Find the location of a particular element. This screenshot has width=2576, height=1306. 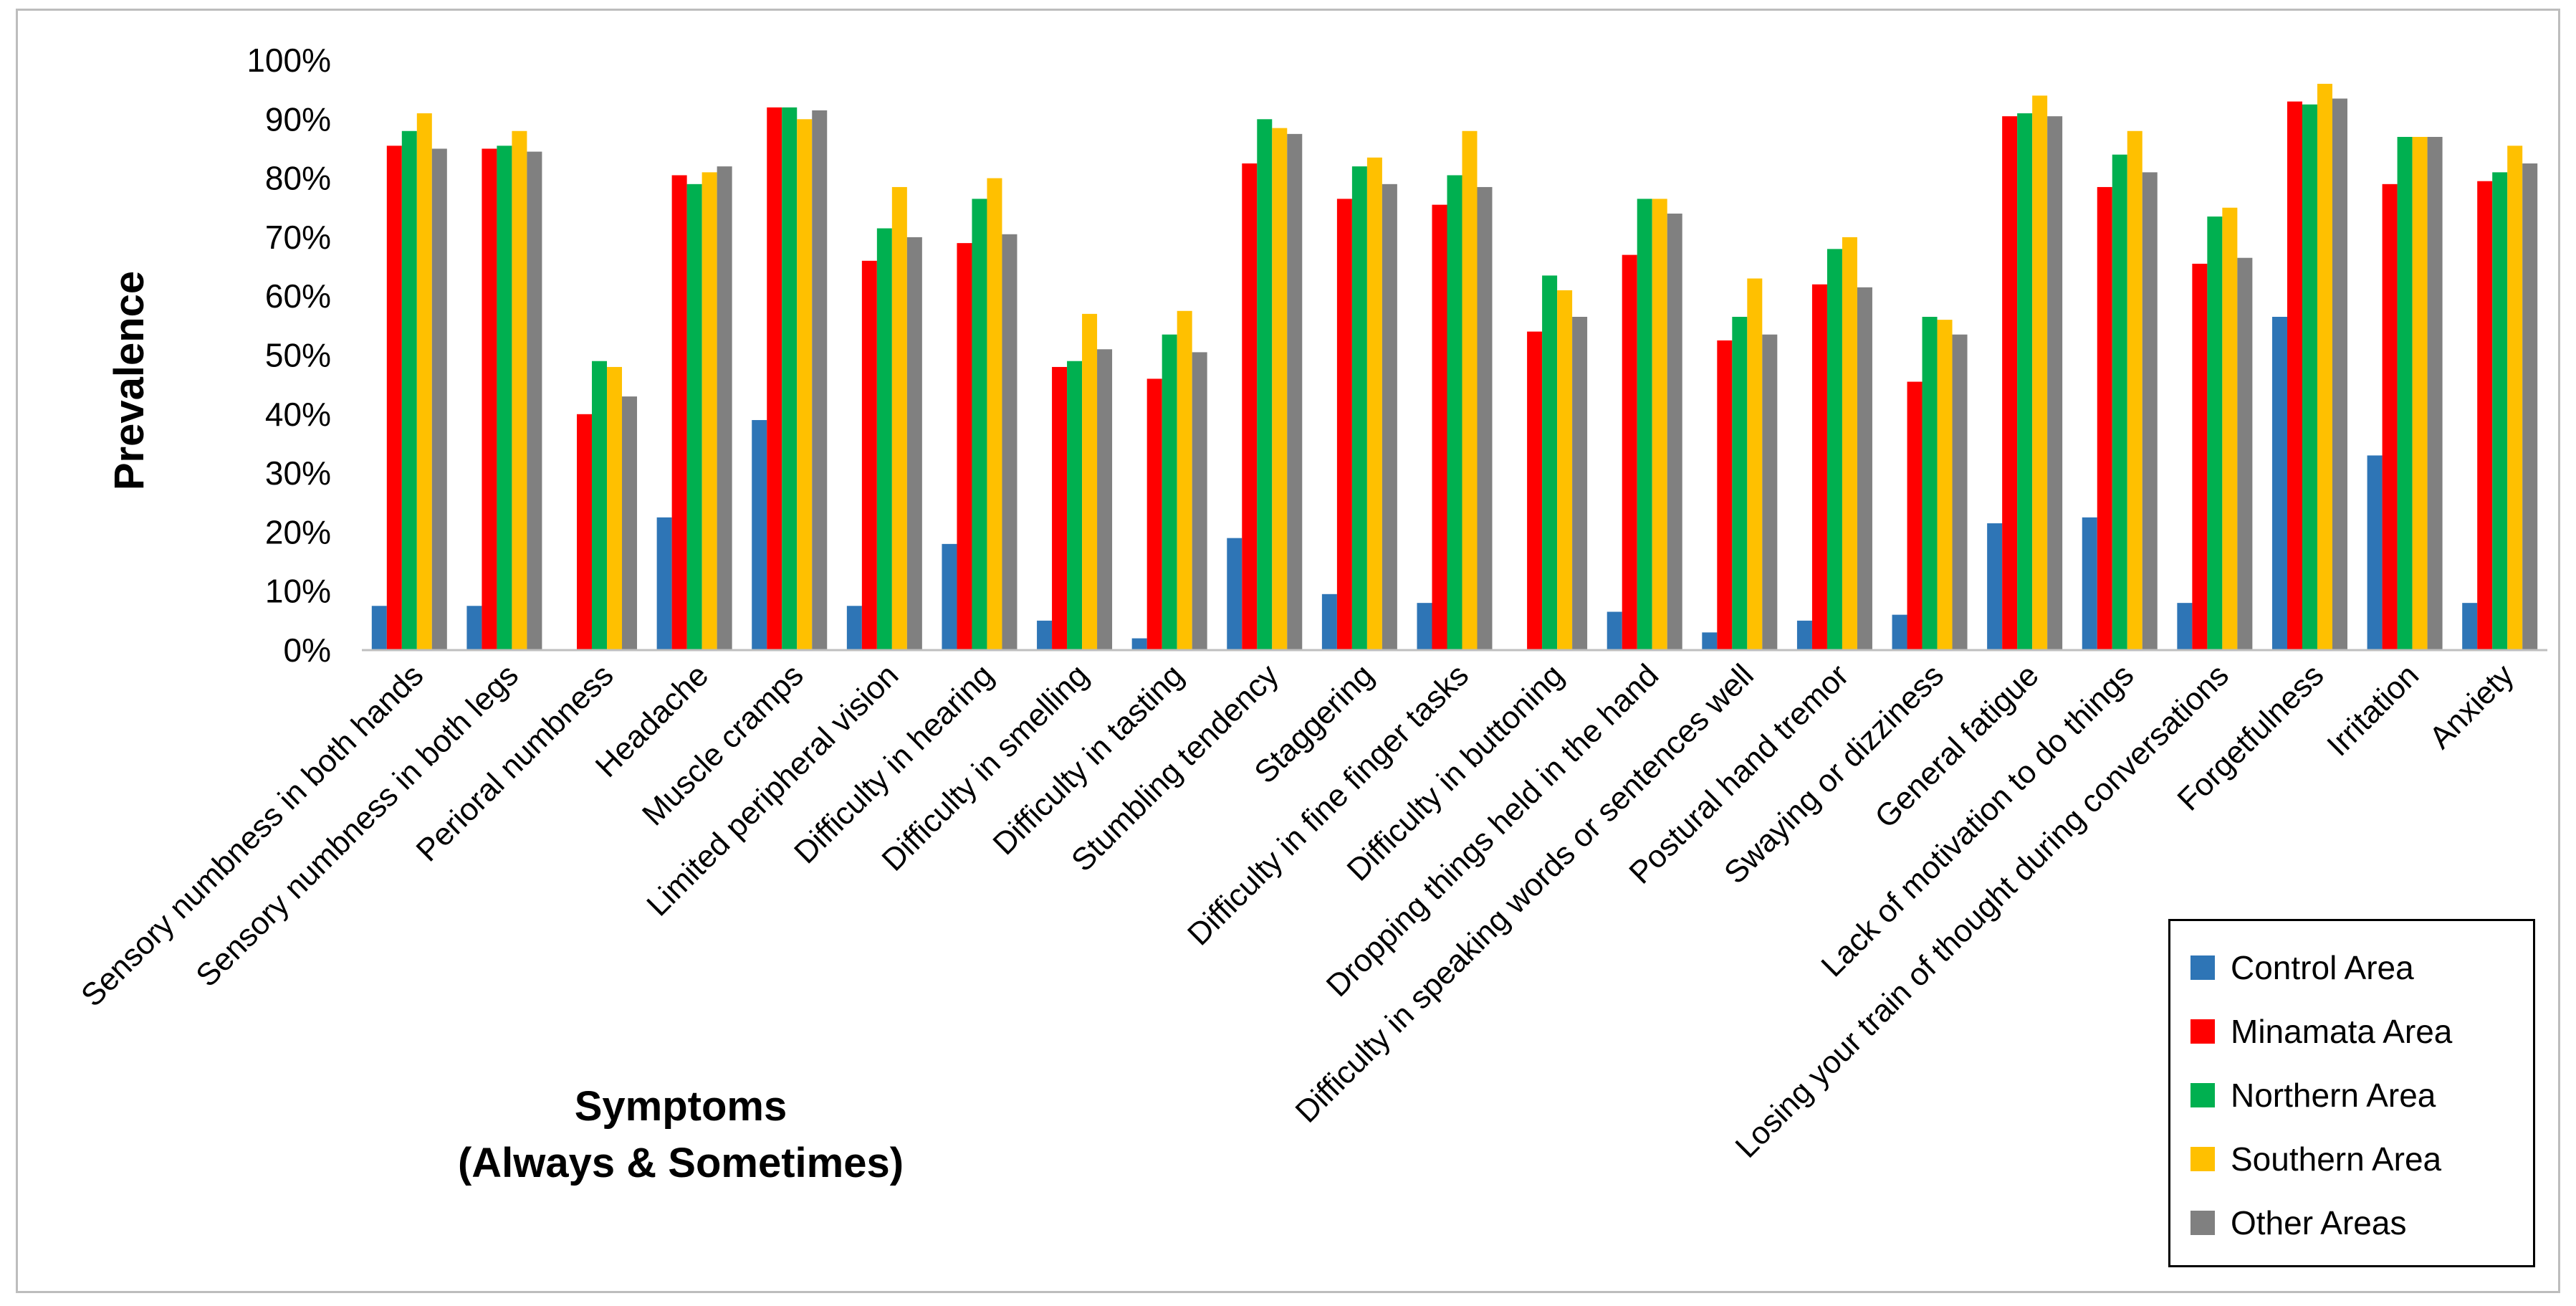

y-tick-label: 40% is located at coordinates (298, 414).